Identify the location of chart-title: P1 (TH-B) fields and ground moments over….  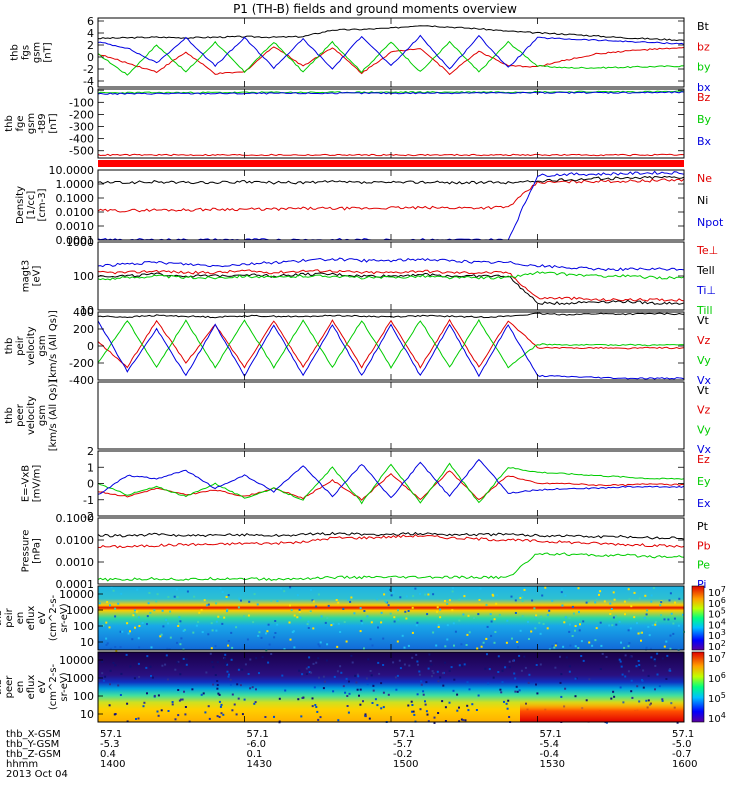
(375, 9).